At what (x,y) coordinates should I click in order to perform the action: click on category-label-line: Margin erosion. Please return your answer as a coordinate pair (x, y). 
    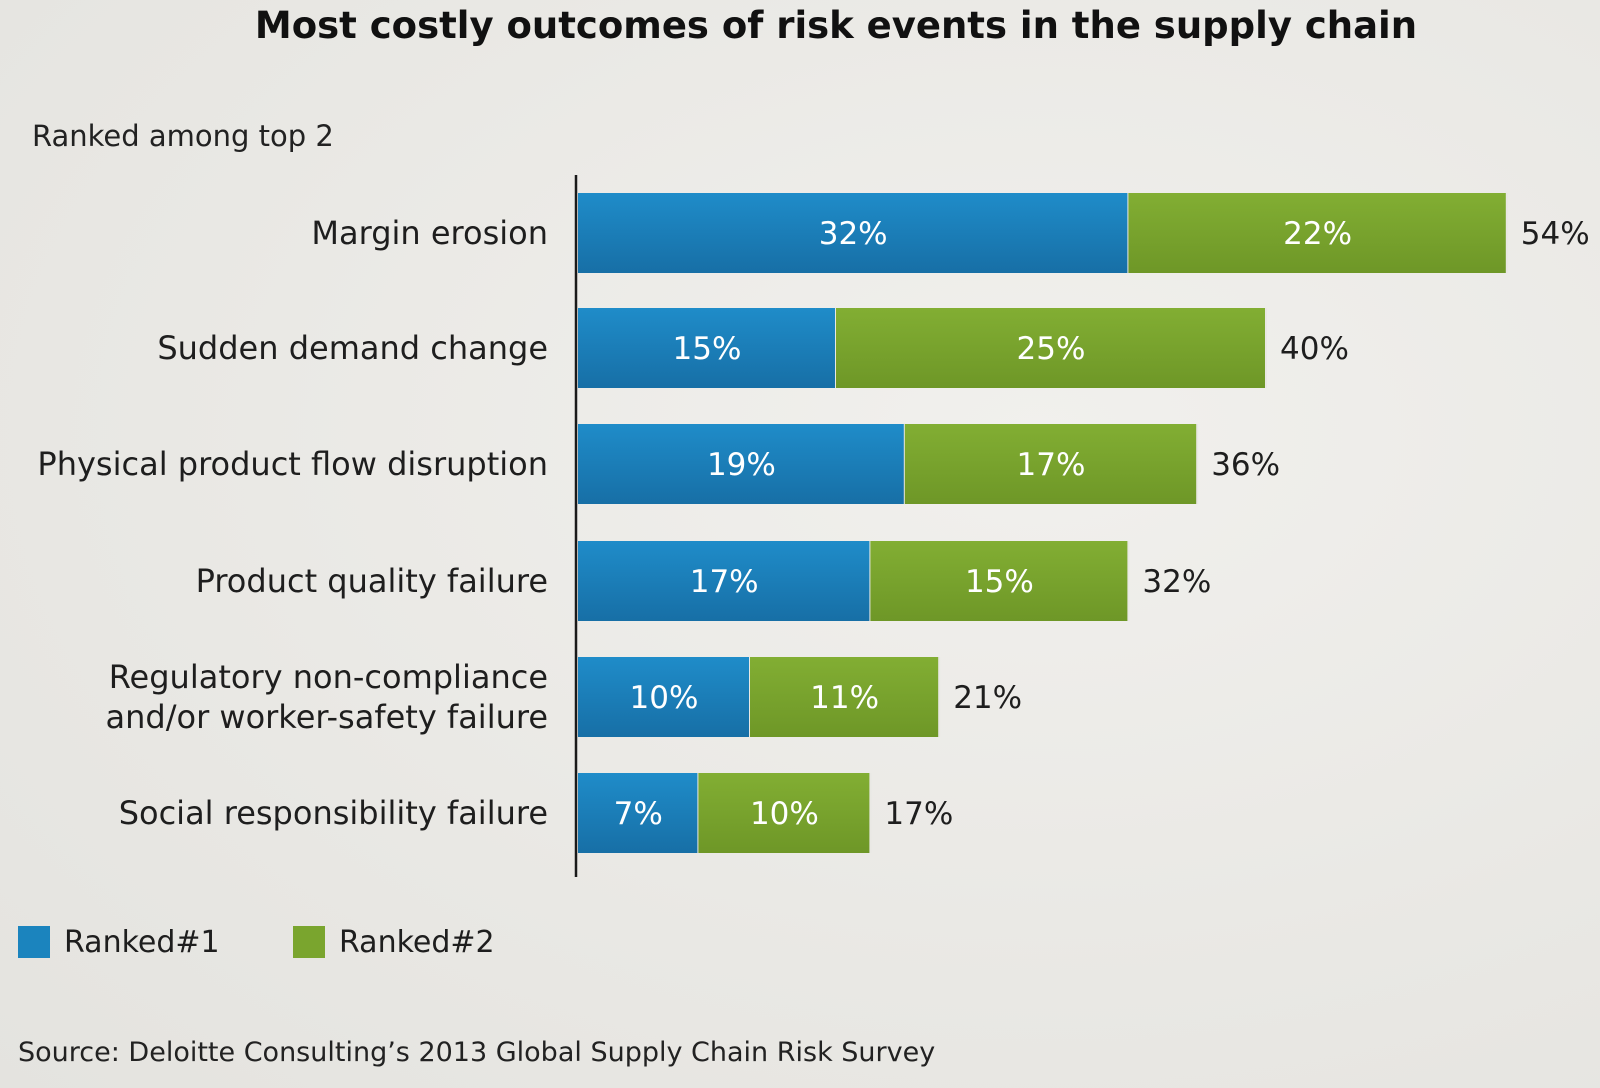
    Looking at the image, I should click on (429, 233).